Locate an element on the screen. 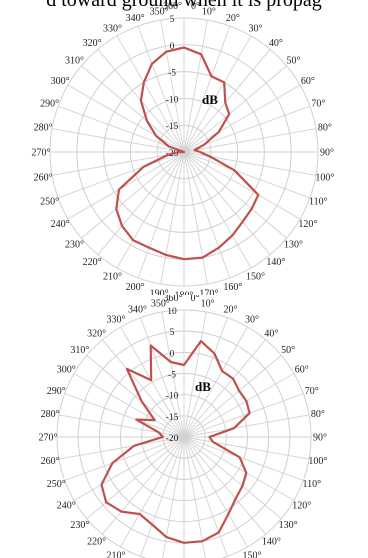 Image resolution: width=368 pixels, height=558 pixels. angle-tick-label: 30° is located at coordinates (256, 29).